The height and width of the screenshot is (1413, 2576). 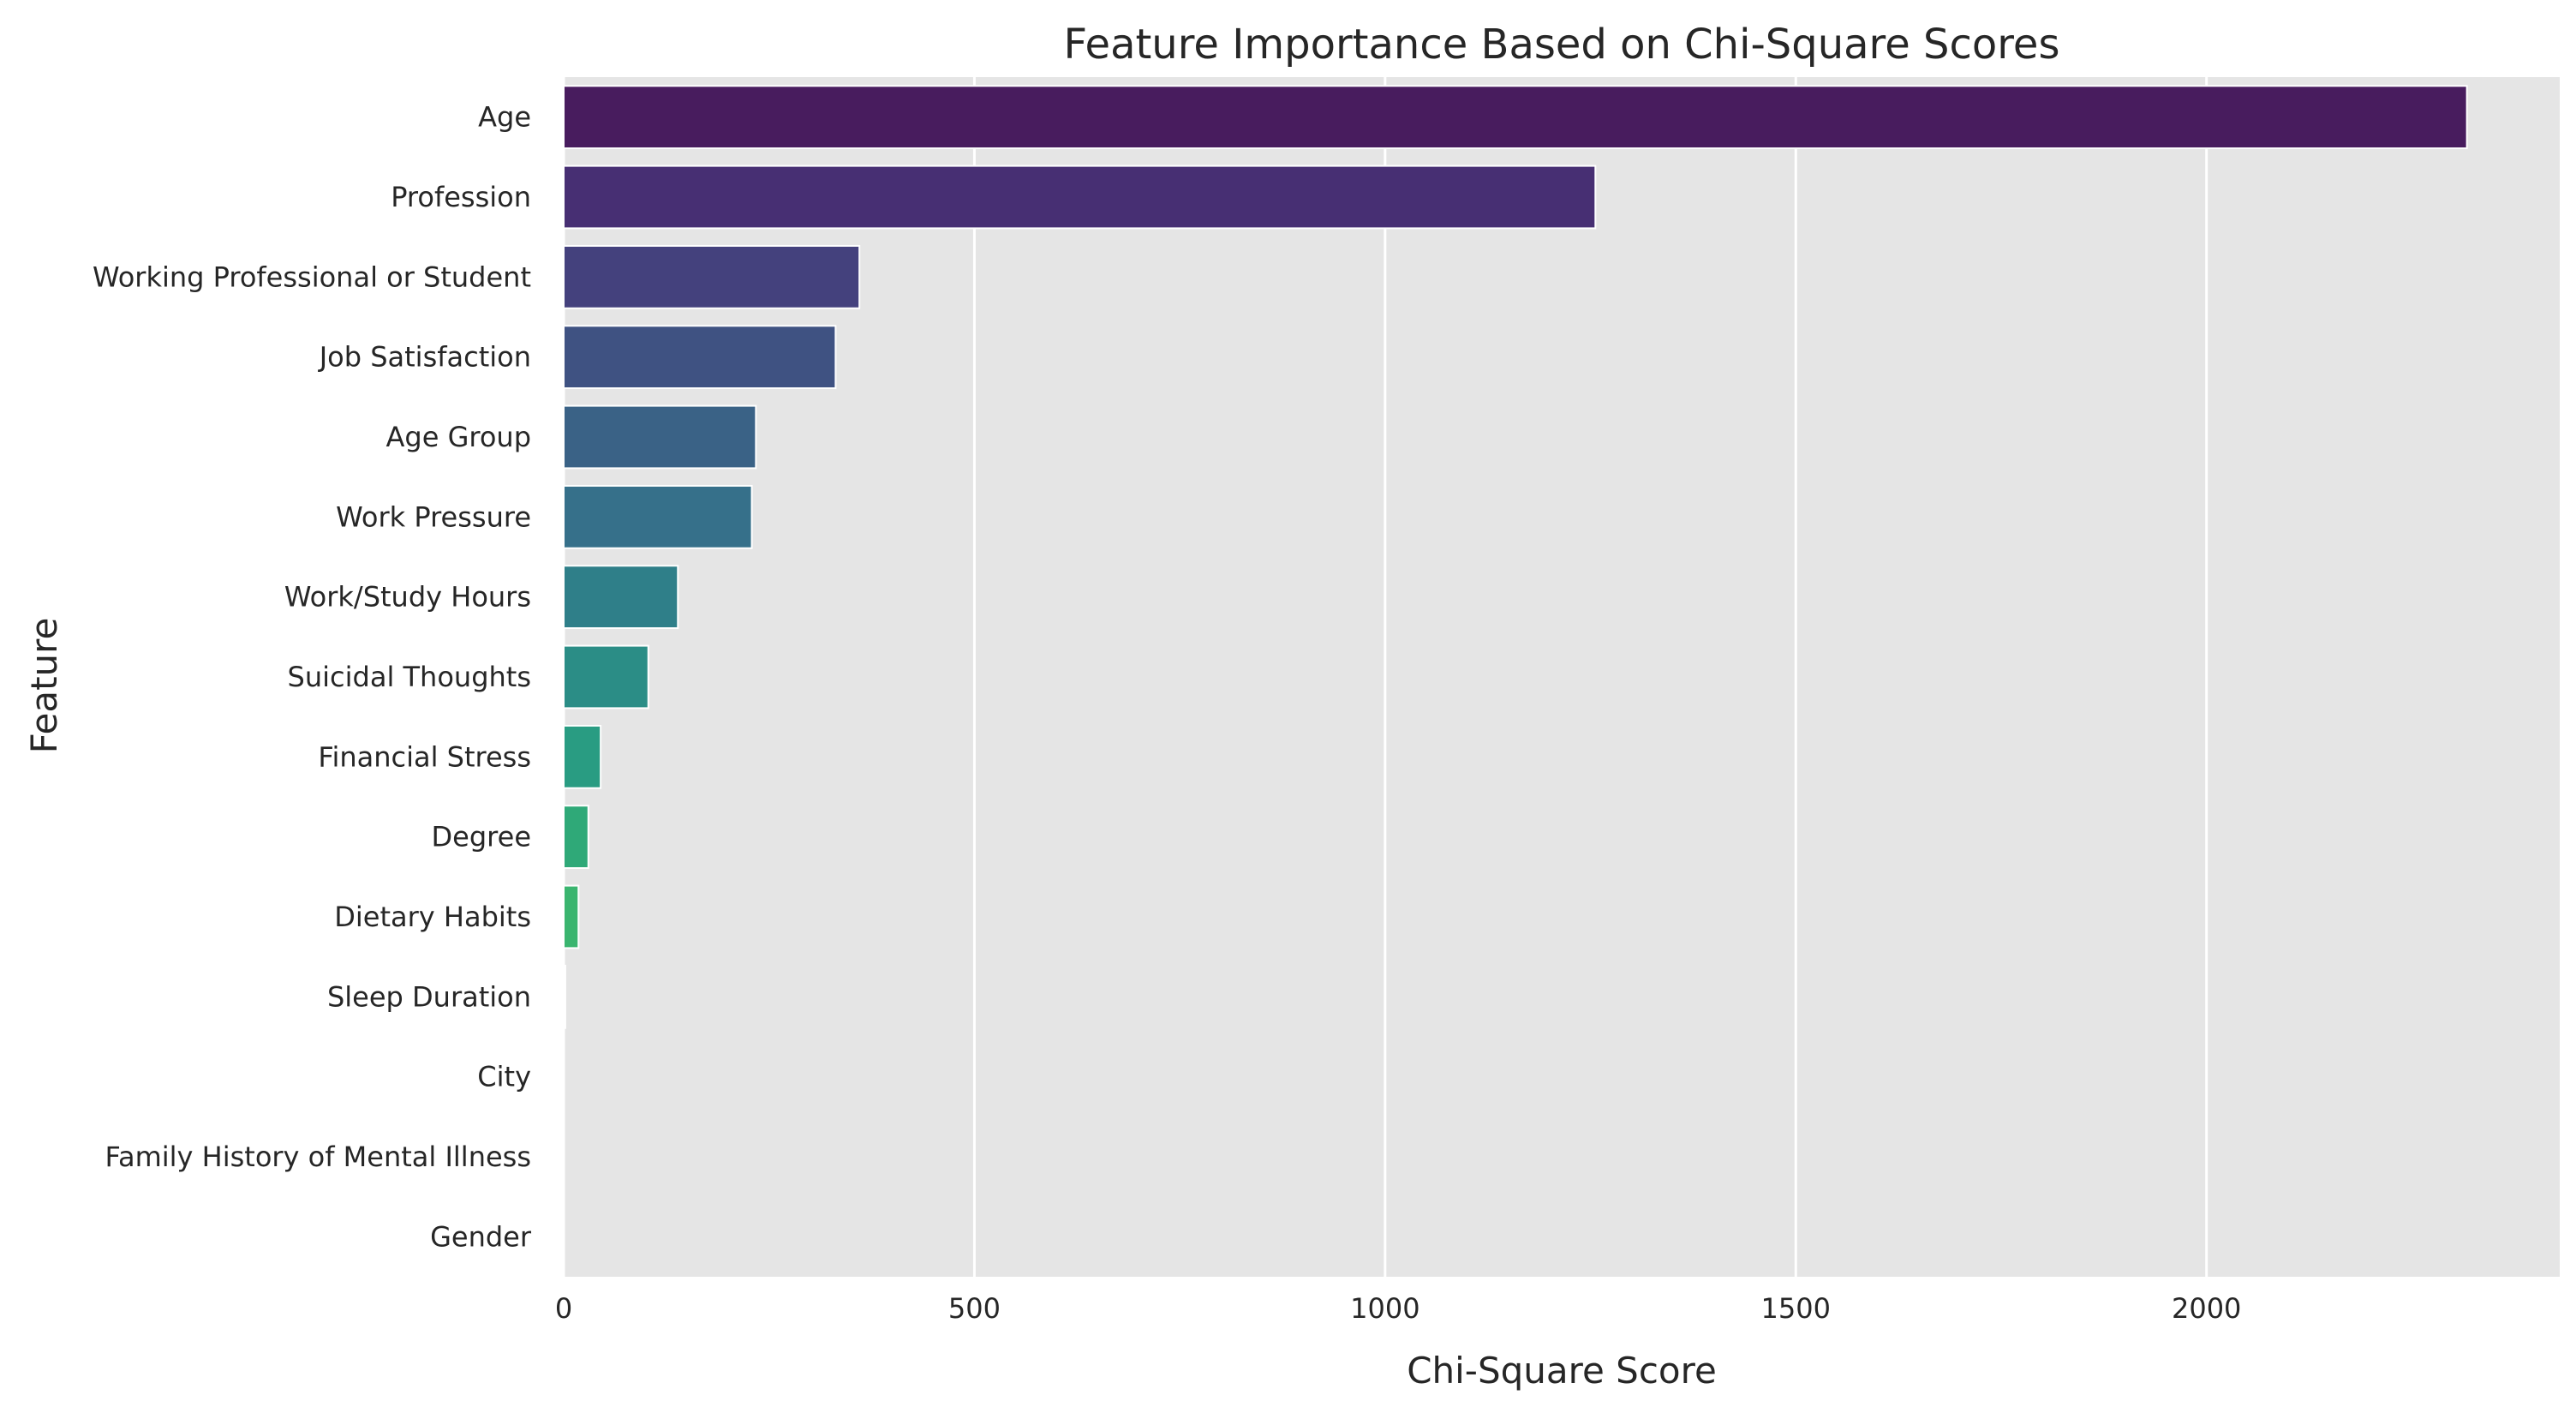 I want to click on y-tick-label: Financial Stress, so click(x=425, y=756).